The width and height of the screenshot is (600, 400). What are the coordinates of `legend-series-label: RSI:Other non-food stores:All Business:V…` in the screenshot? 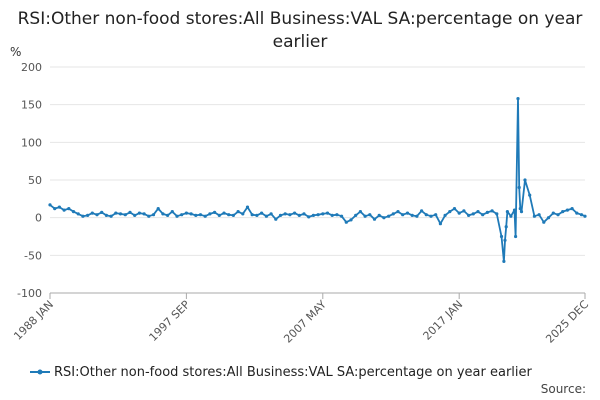 It's located at (293, 372).